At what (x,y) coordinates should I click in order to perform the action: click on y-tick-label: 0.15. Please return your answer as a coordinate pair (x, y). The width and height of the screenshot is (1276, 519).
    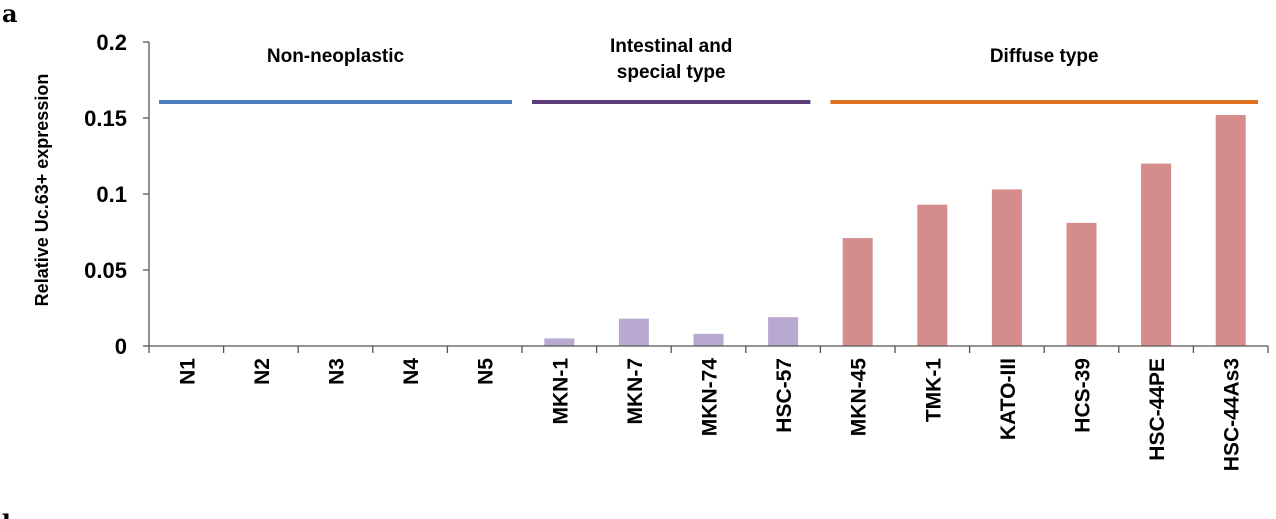
    Looking at the image, I should click on (105, 118).